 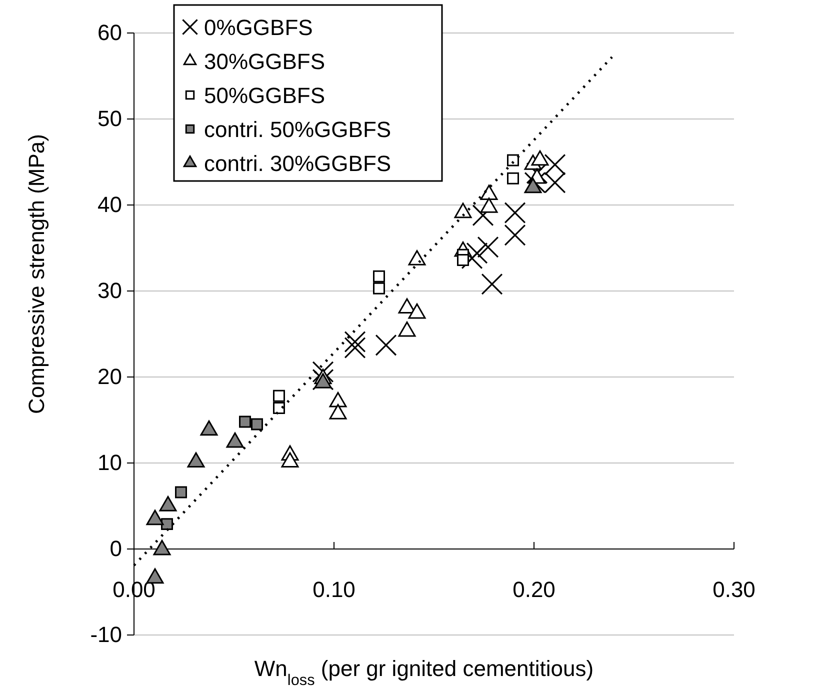 What do you see at coordinates (116, 549) in the screenshot?
I see `y-tick-label: 0` at bounding box center [116, 549].